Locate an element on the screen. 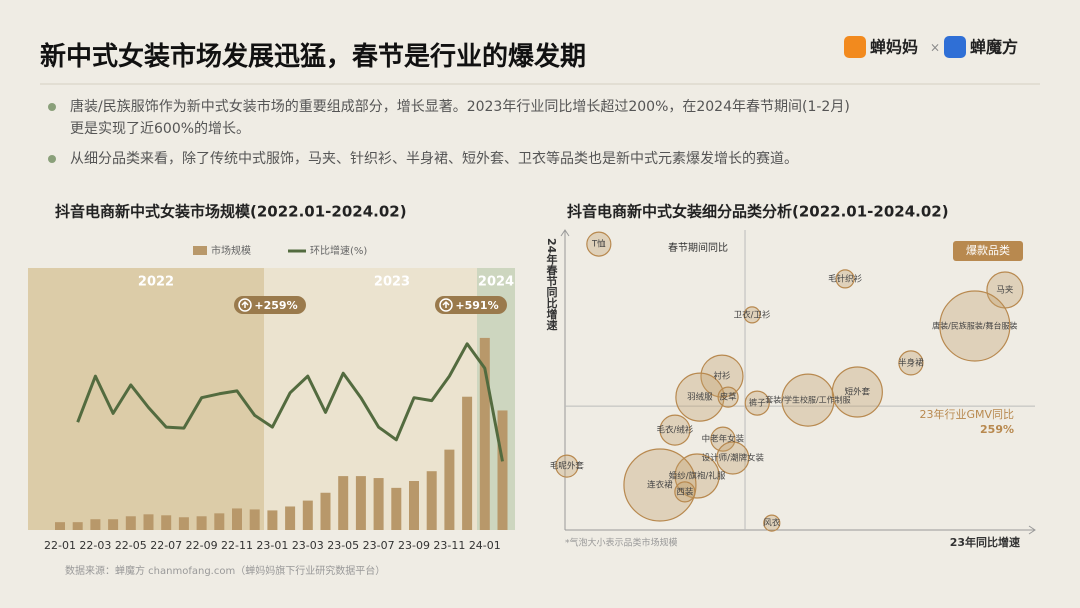  bubble-label: 毛呢外套 is located at coordinates (567, 466).